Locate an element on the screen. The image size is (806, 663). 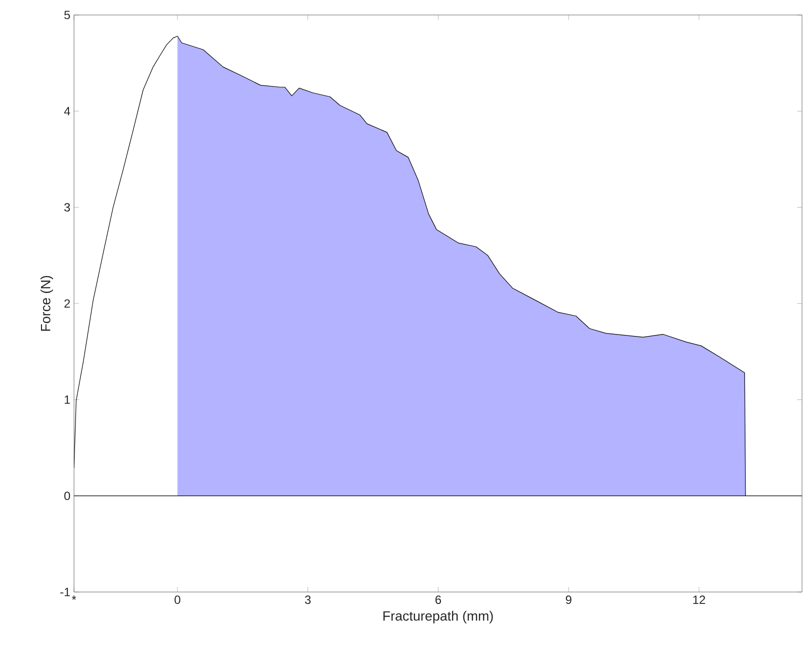
x-tick-label: 6 is located at coordinates (439, 600).